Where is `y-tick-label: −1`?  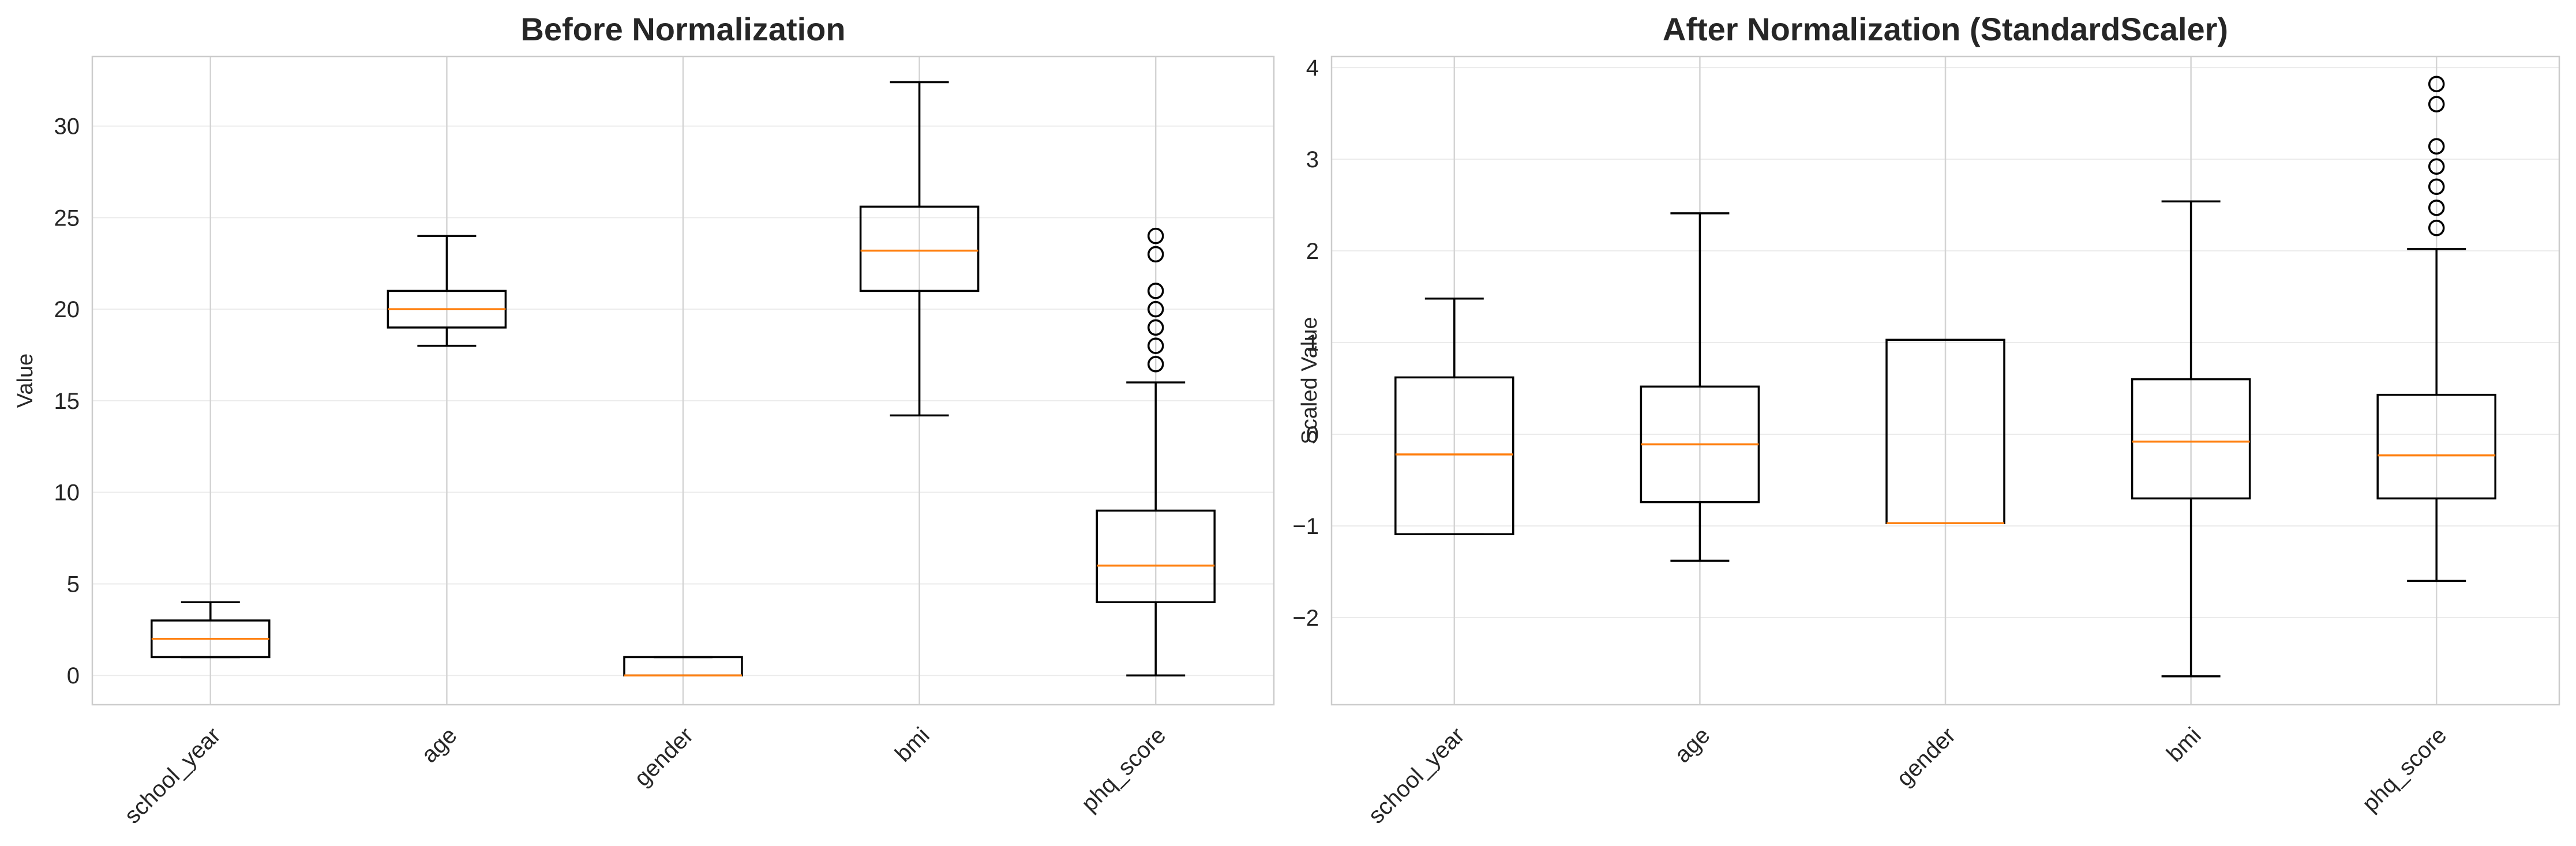
y-tick-label: −1 is located at coordinates (1305, 526).